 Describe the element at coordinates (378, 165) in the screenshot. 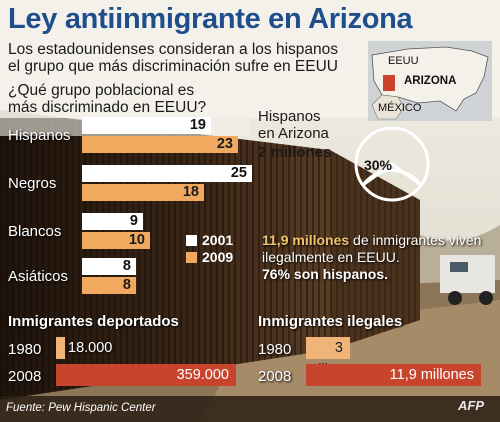

I see `pie-percent-label: 30%` at that location.